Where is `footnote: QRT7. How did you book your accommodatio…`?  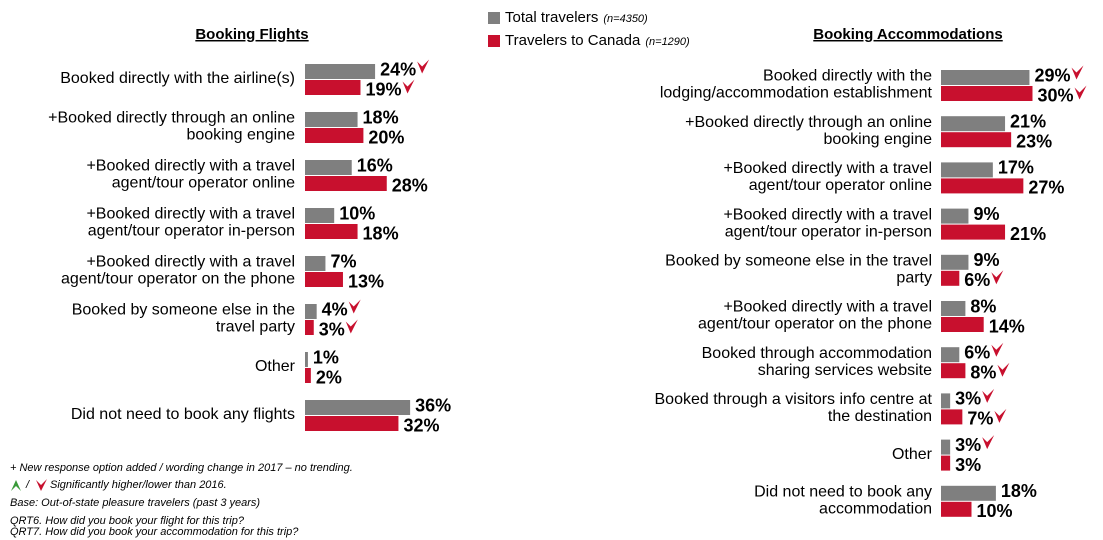
footnote: QRT7. How did you book your accommodatio… is located at coordinates (154, 532).